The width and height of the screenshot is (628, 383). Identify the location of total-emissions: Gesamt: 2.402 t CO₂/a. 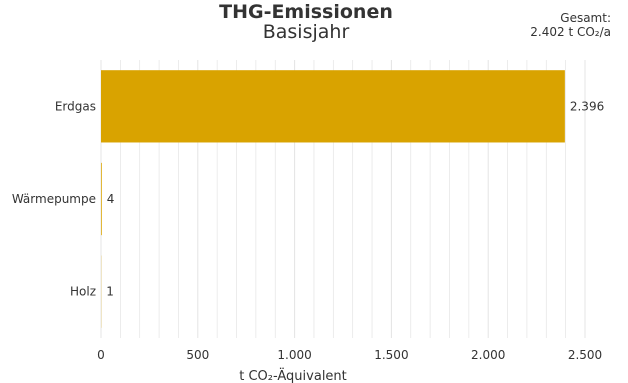
(570, 25).